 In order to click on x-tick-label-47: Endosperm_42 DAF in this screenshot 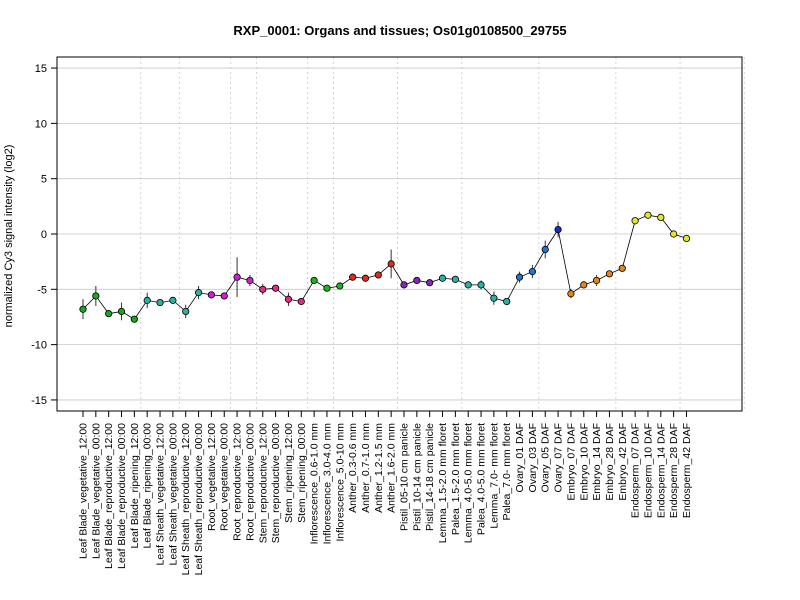, I will do `click(687, 470)`.